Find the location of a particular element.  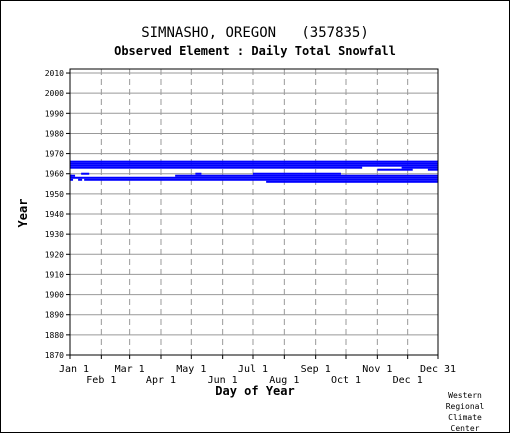

y-tick-label: 1950 is located at coordinates (54, 194).